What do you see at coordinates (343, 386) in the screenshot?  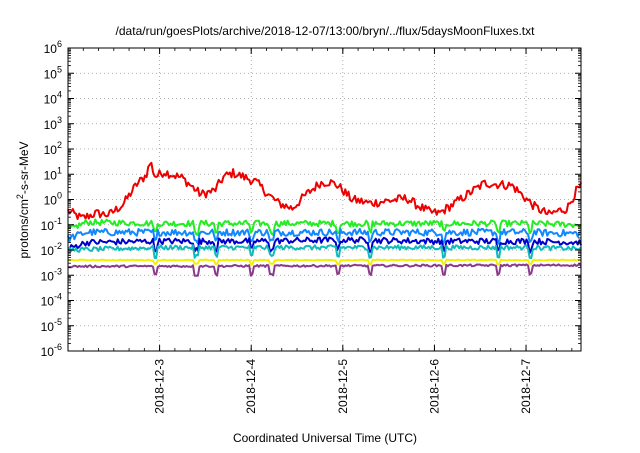 I see `x-tick-label: 2018-12-5` at bounding box center [343, 386].